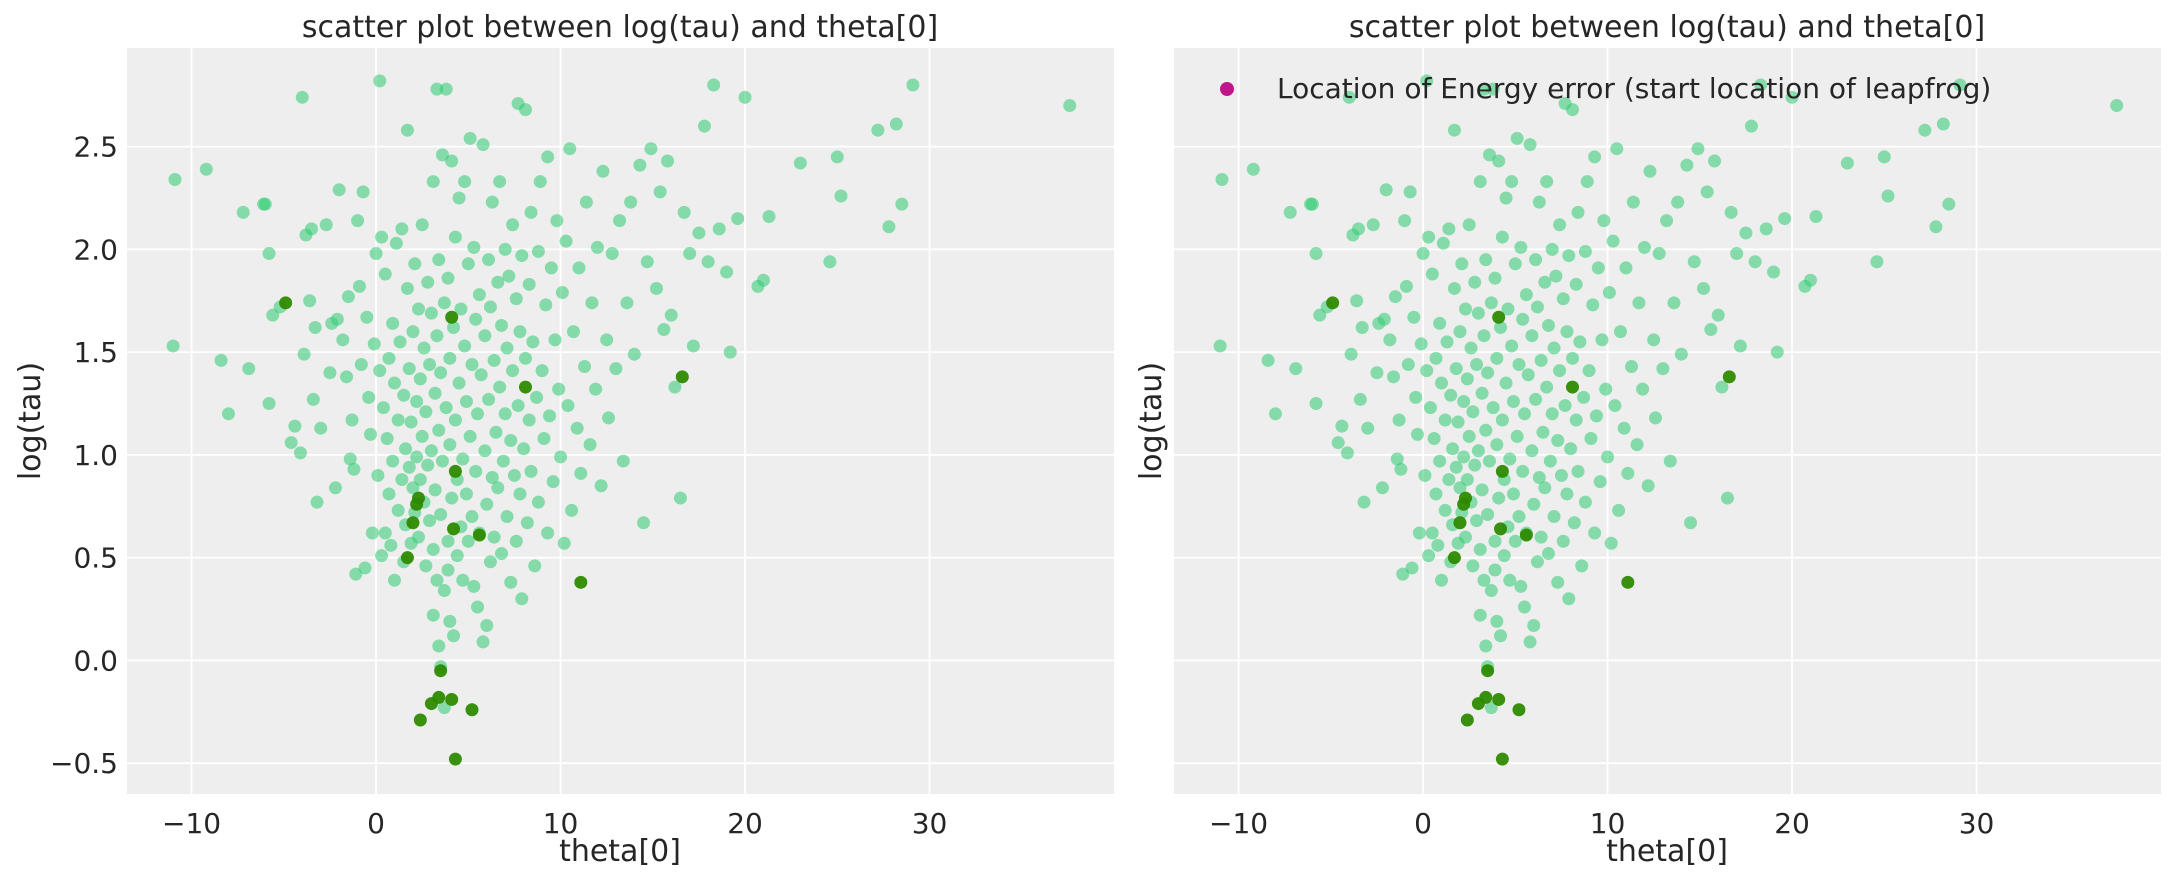  What do you see at coordinates (1151, 421) in the screenshot?
I see `right-y-axis-label: log(tau)` at bounding box center [1151, 421].